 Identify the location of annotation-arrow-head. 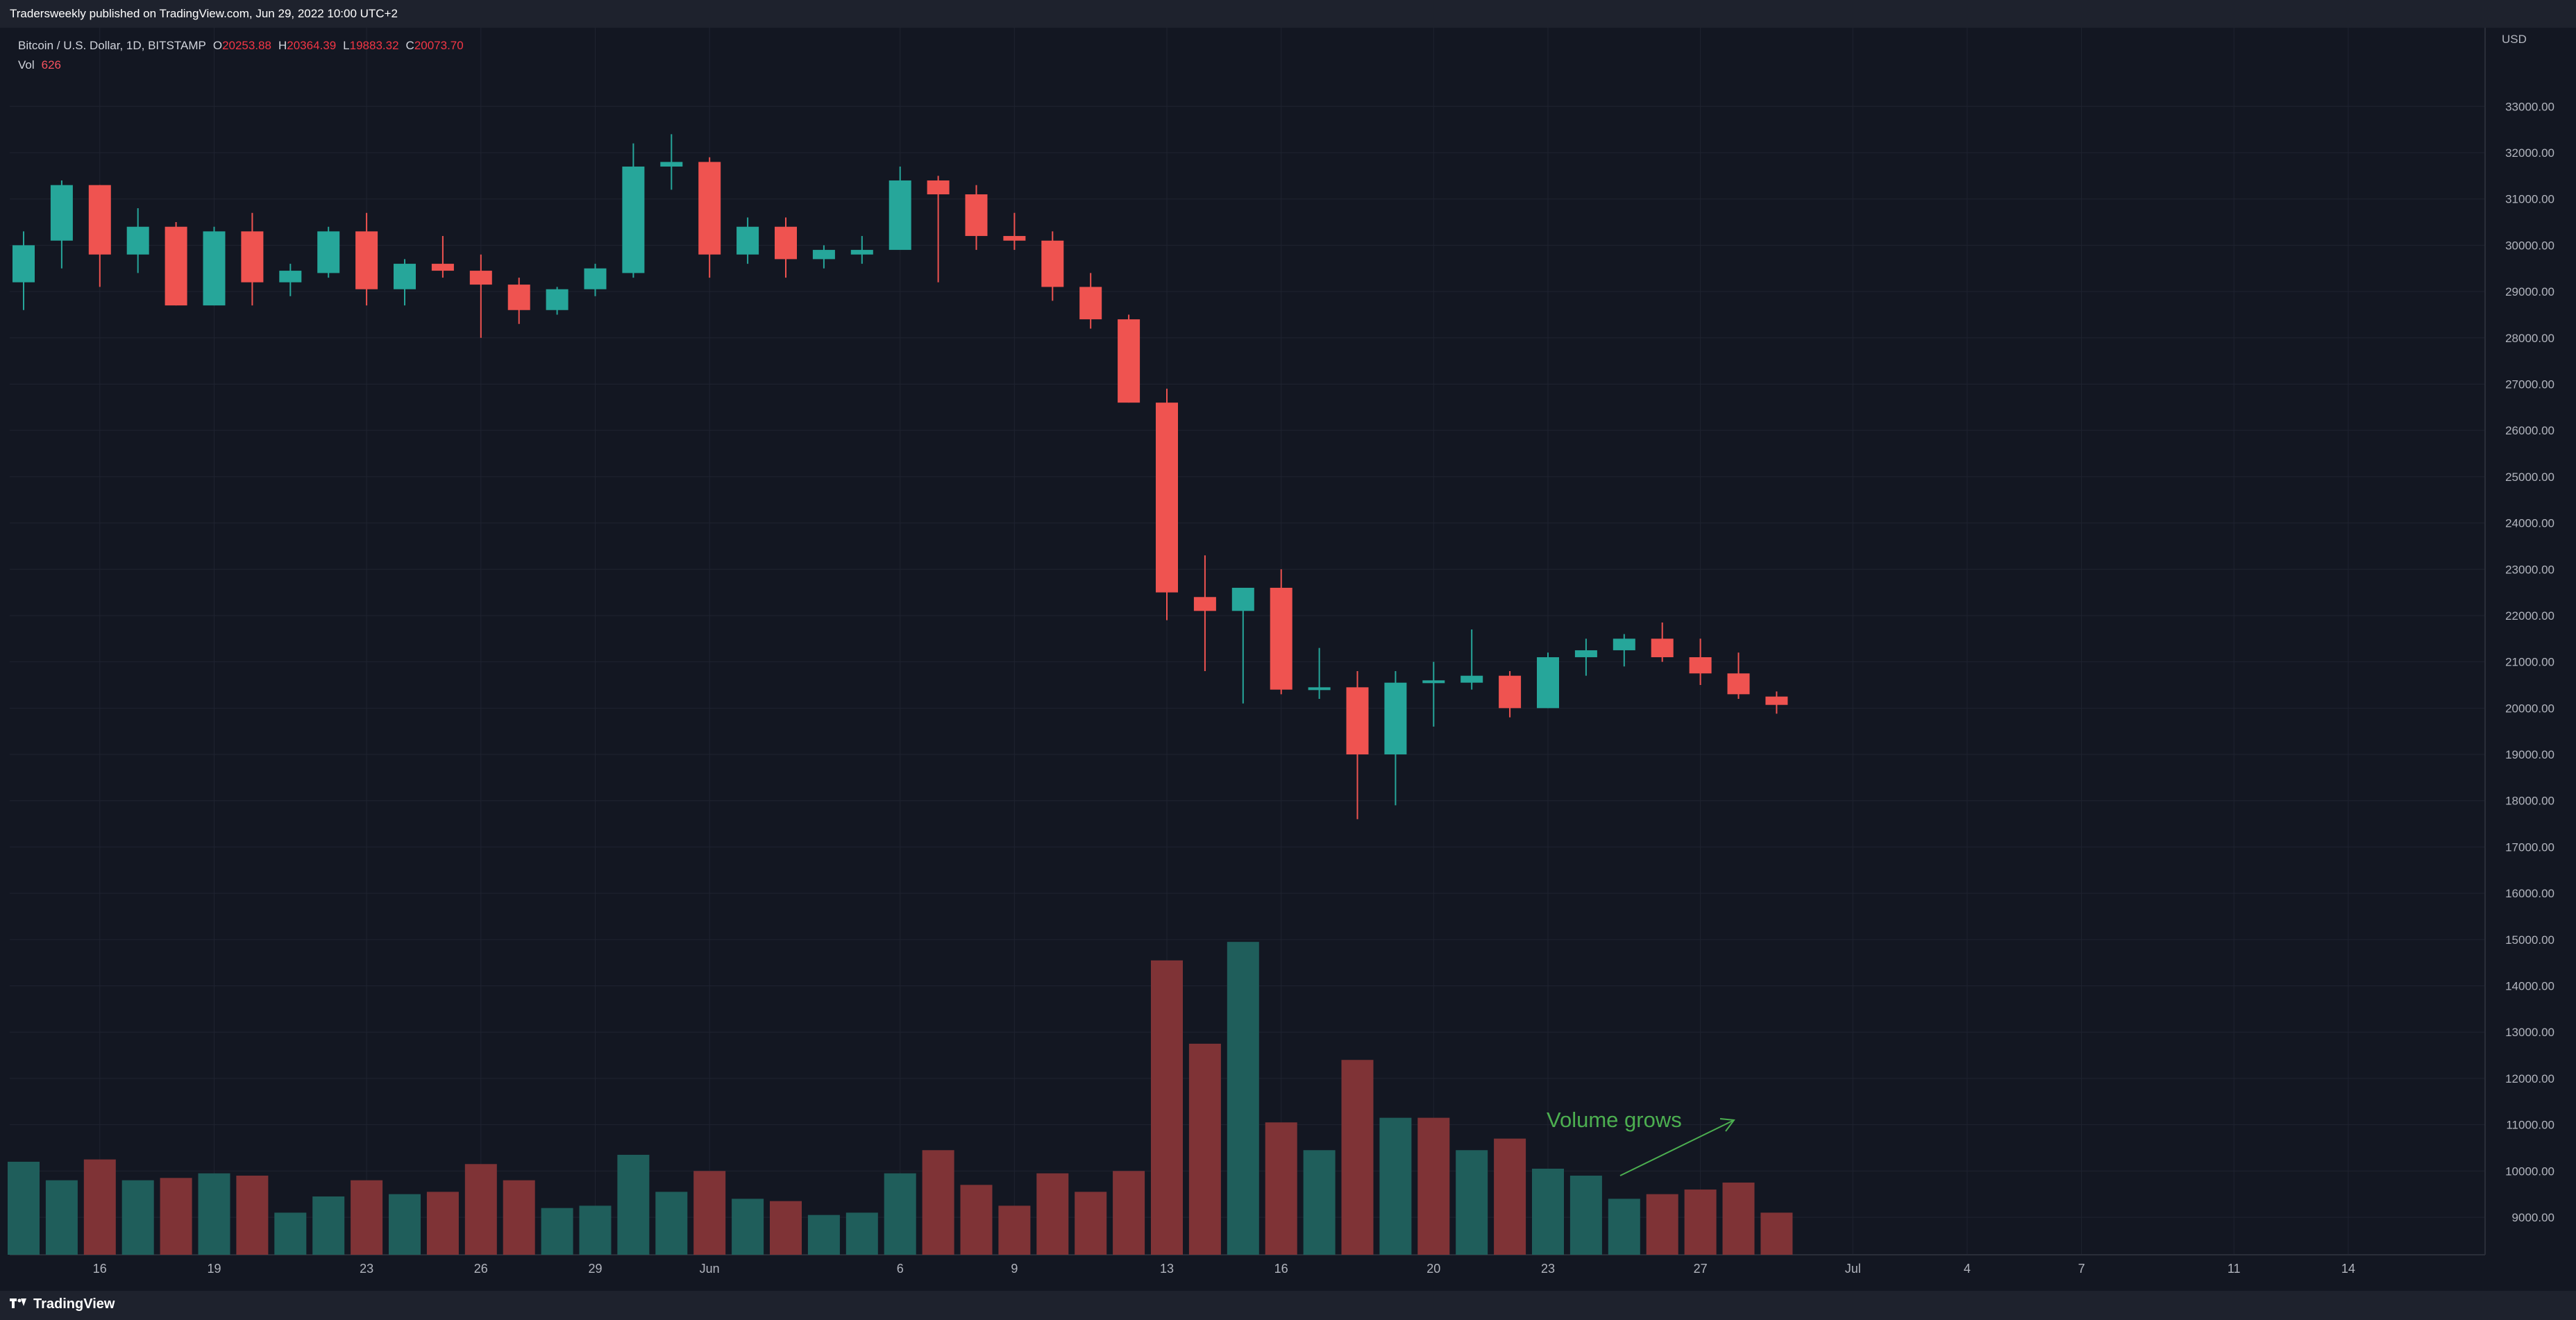
(1727, 1125).